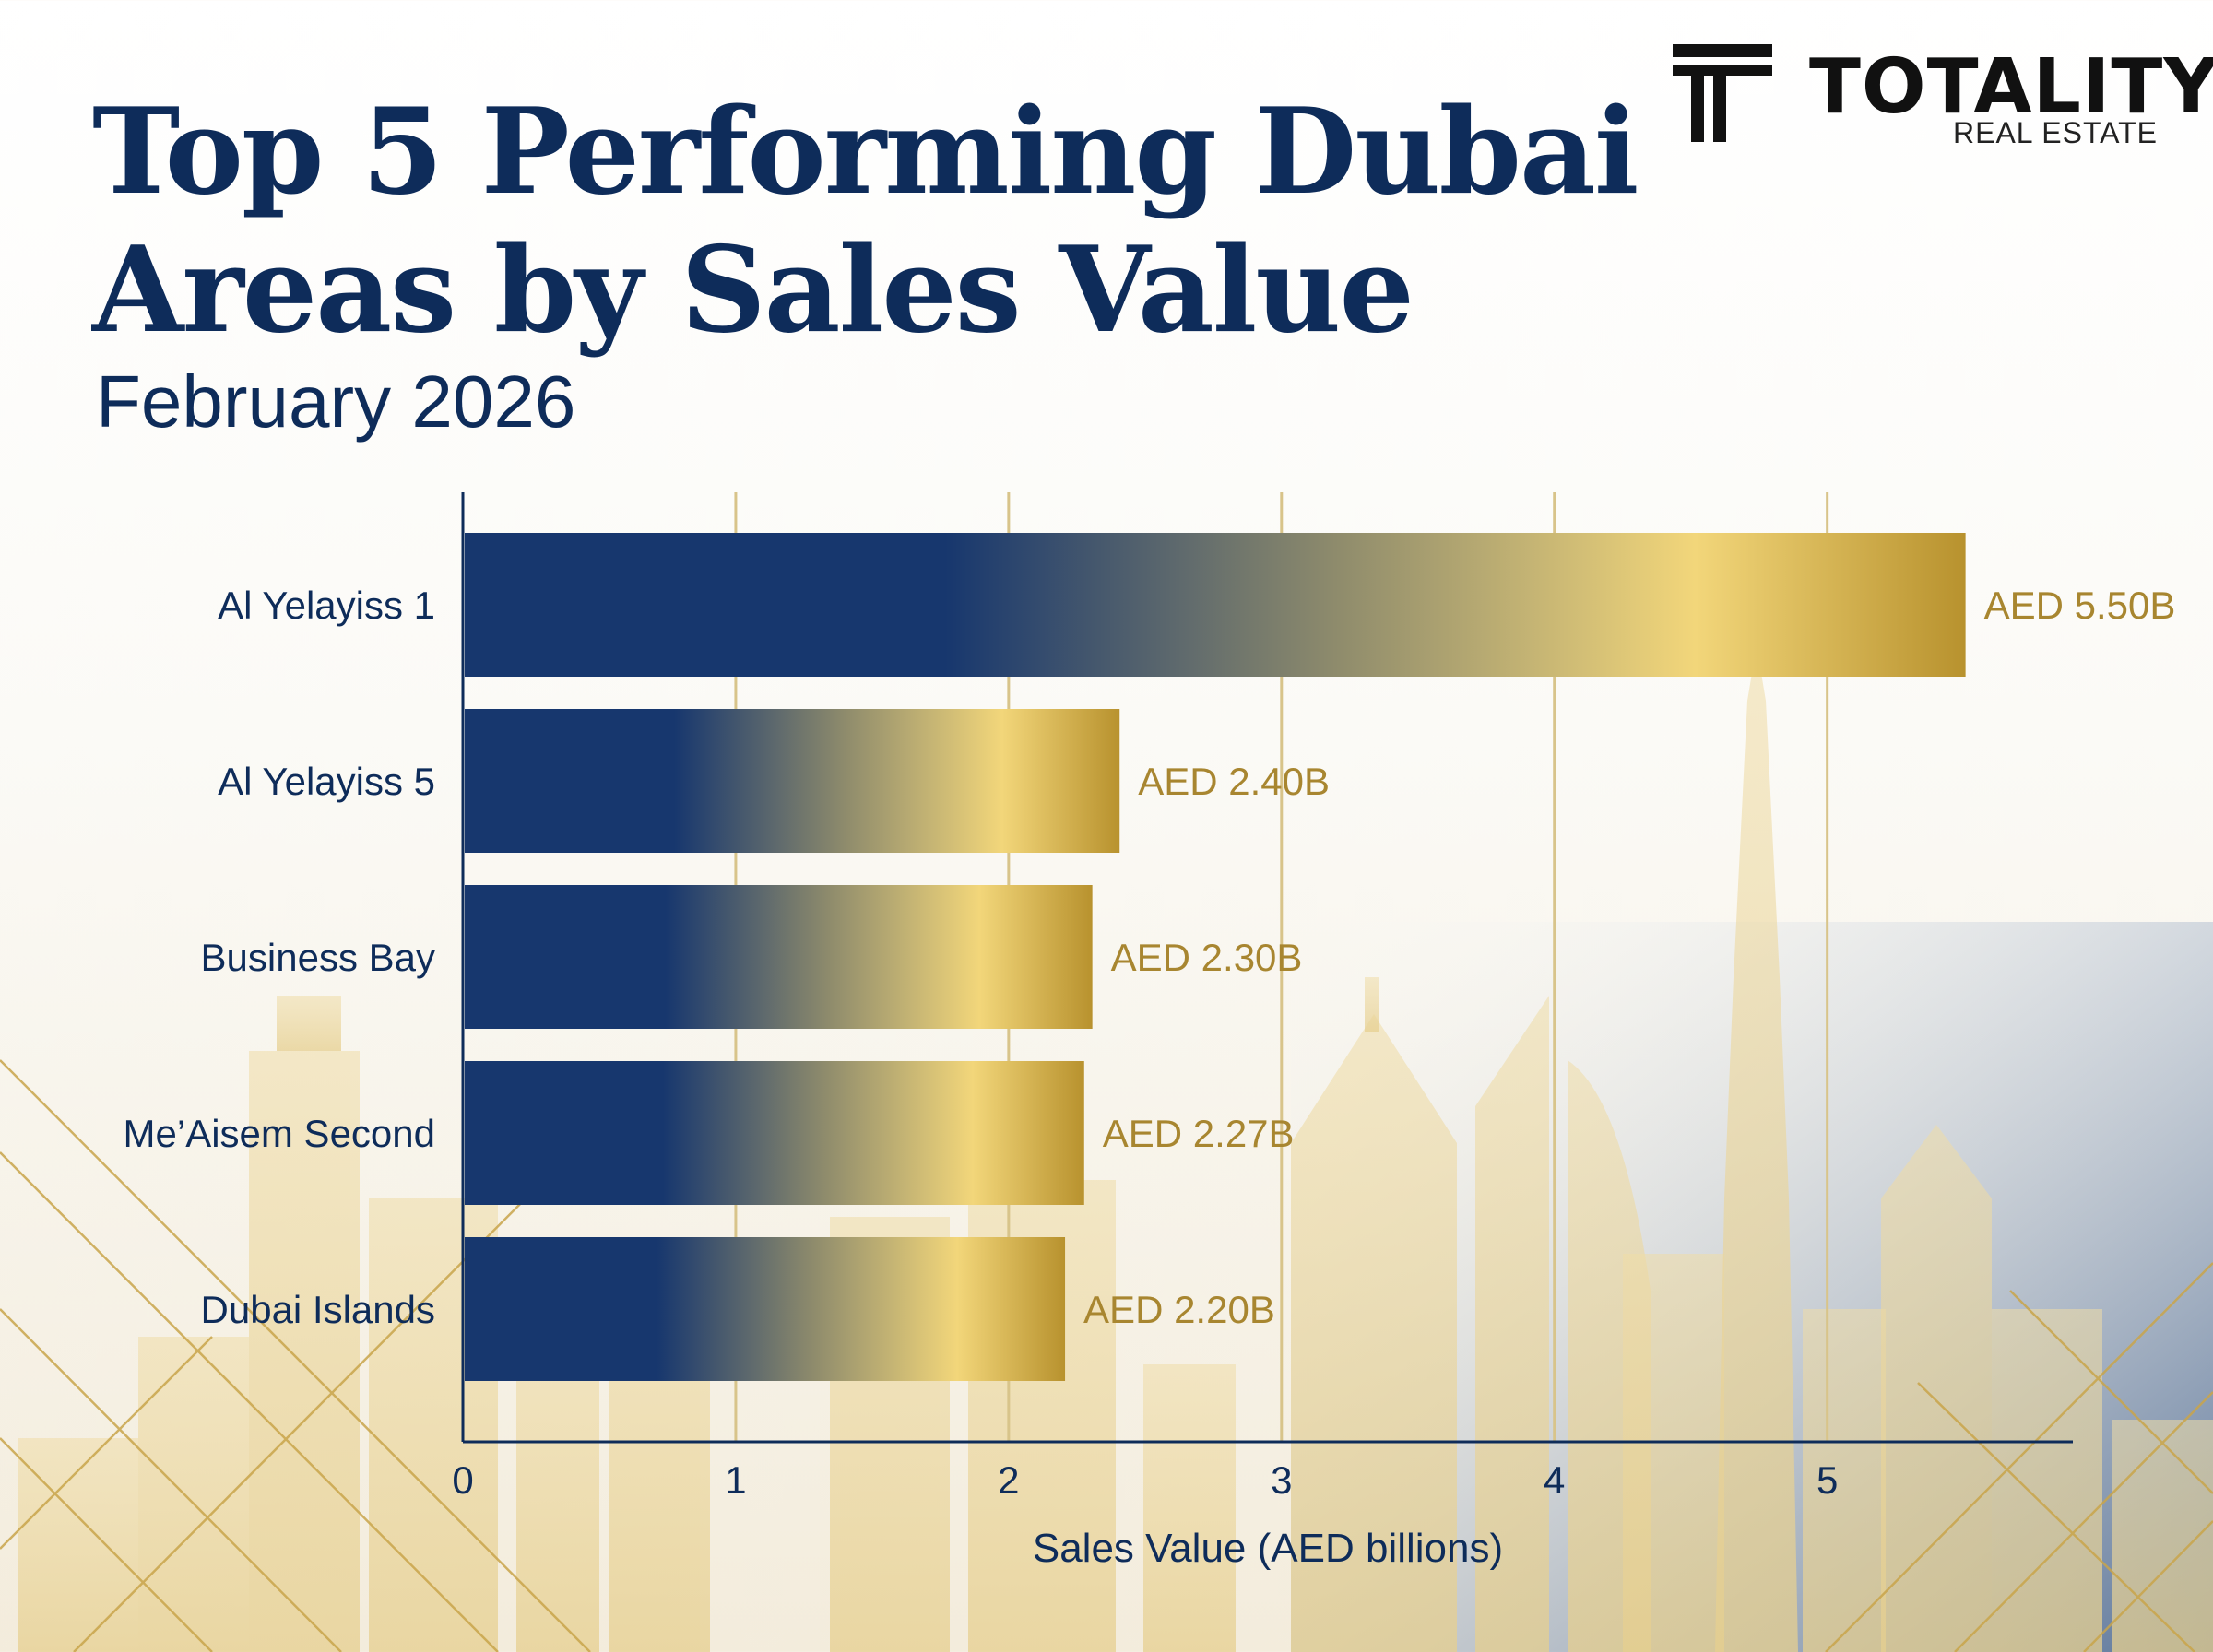 Image resolution: width=2213 pixels, height=1652 pixels. What do you see at coordinates (462, 1480) in the screenshot?
I see `x-tick-label: 0` at bounding box center [462, 1480].